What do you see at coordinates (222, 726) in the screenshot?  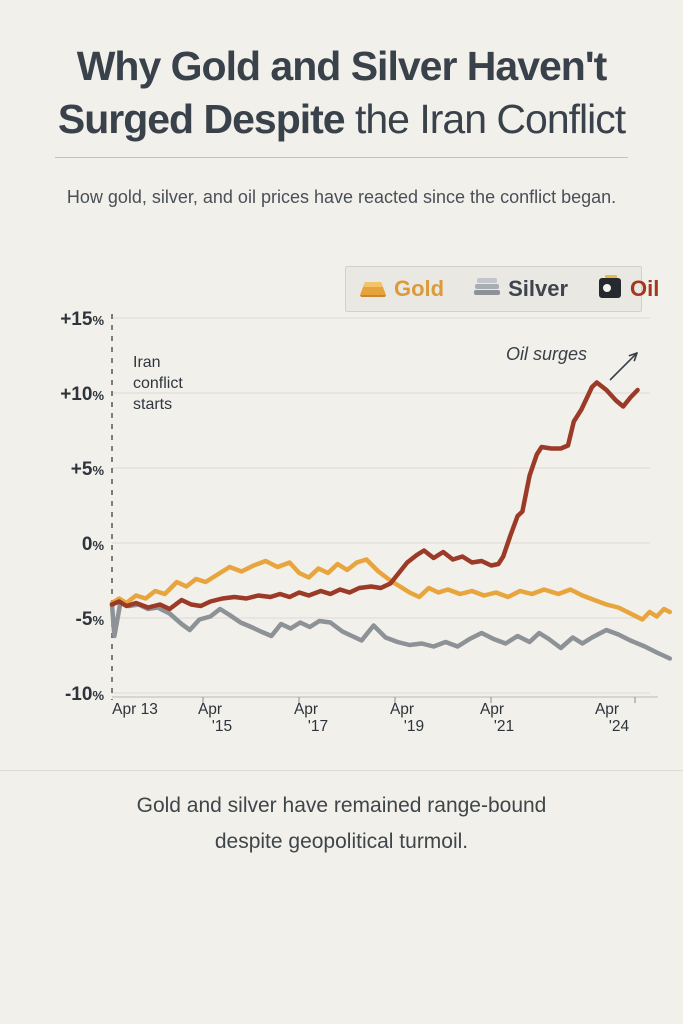 I see `svg-text: '15` at bounding box center [222, 726].